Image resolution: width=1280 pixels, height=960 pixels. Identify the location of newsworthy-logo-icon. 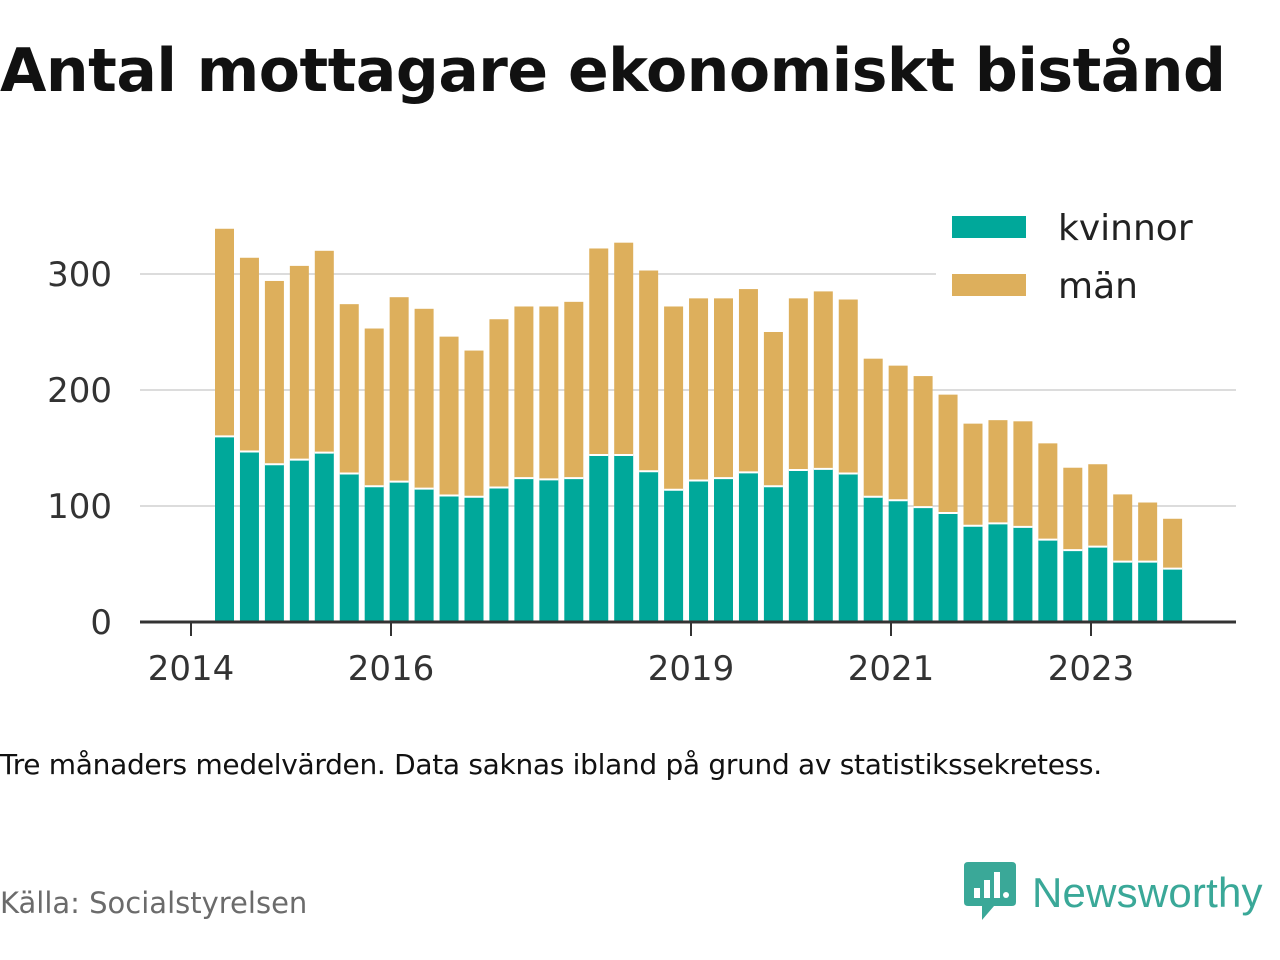
(990, 891).